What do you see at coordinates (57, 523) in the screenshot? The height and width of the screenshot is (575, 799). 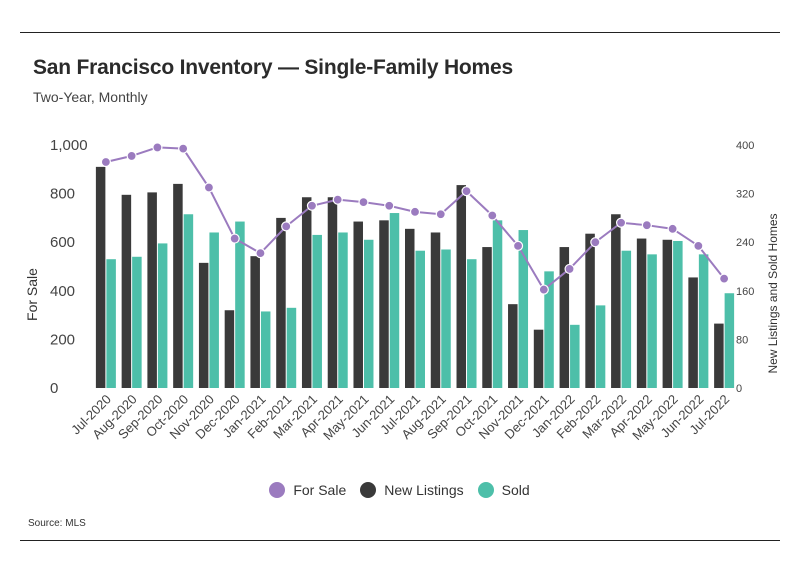 I see `source-note: Source: MLS` at bounding box center [57, 523].